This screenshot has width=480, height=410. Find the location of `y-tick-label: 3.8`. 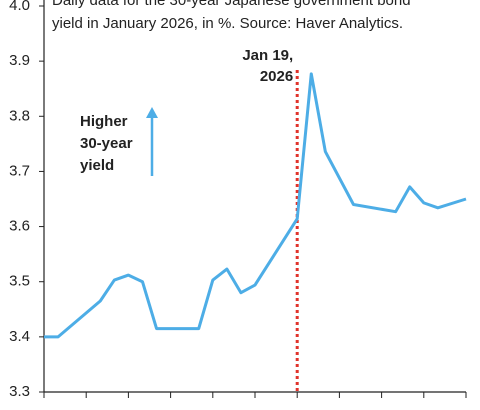

y-tick-label: 3.8 is located at coordinates (19, 115).